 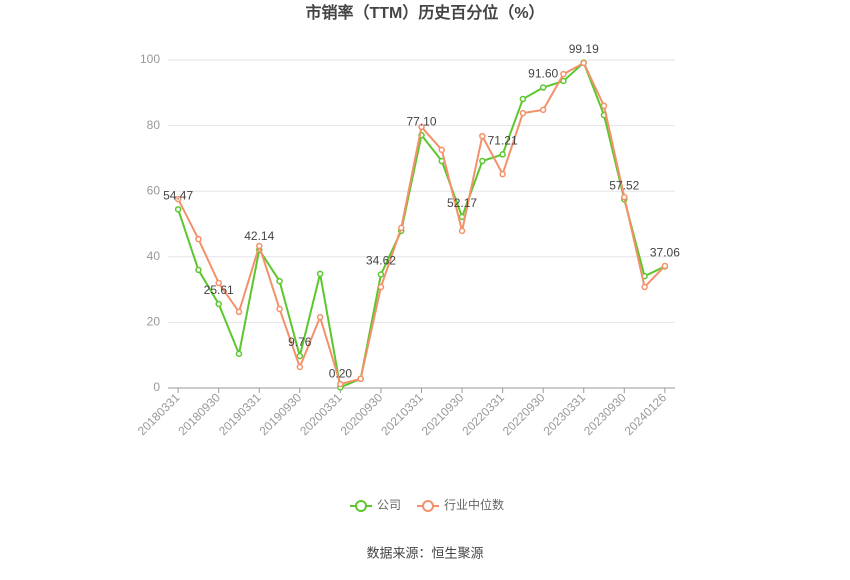 I want to click on y-tick-label: 60, so click(x=154, y=190).